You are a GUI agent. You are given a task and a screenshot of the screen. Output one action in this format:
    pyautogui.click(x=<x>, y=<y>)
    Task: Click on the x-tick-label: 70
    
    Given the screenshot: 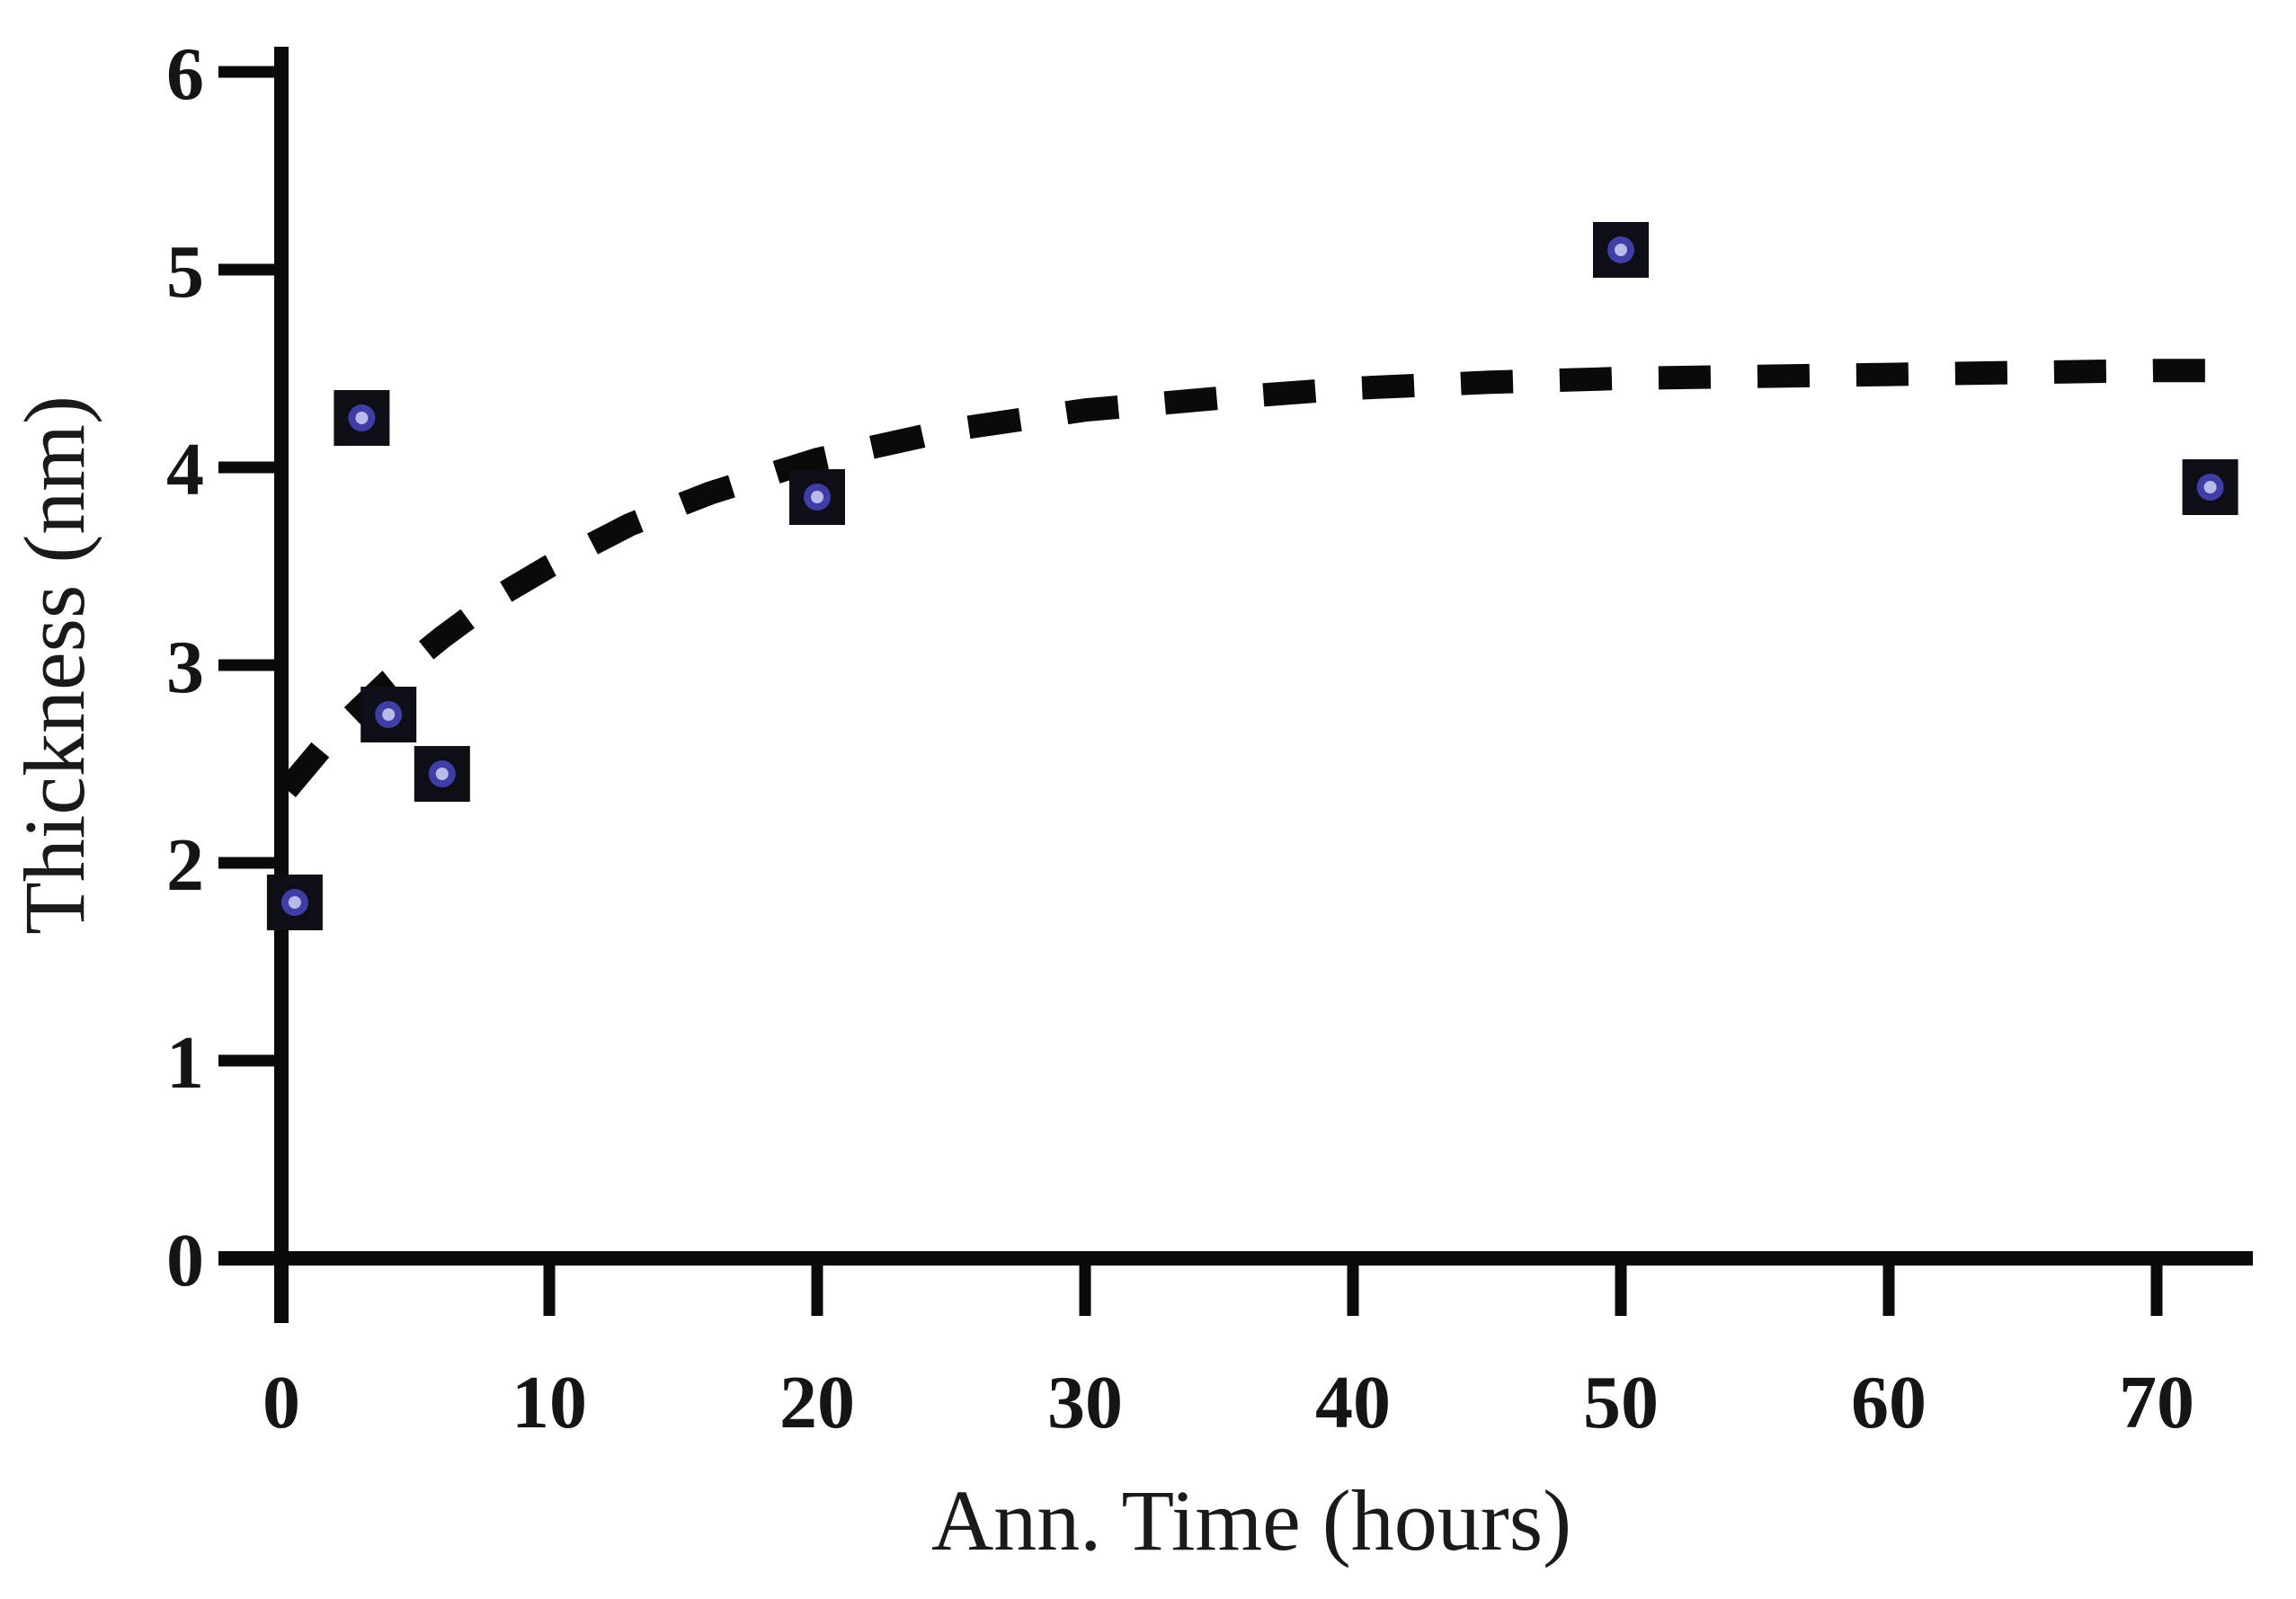 What is the action you would take?
    pyautogui.click(x=2156, y=1402)
    